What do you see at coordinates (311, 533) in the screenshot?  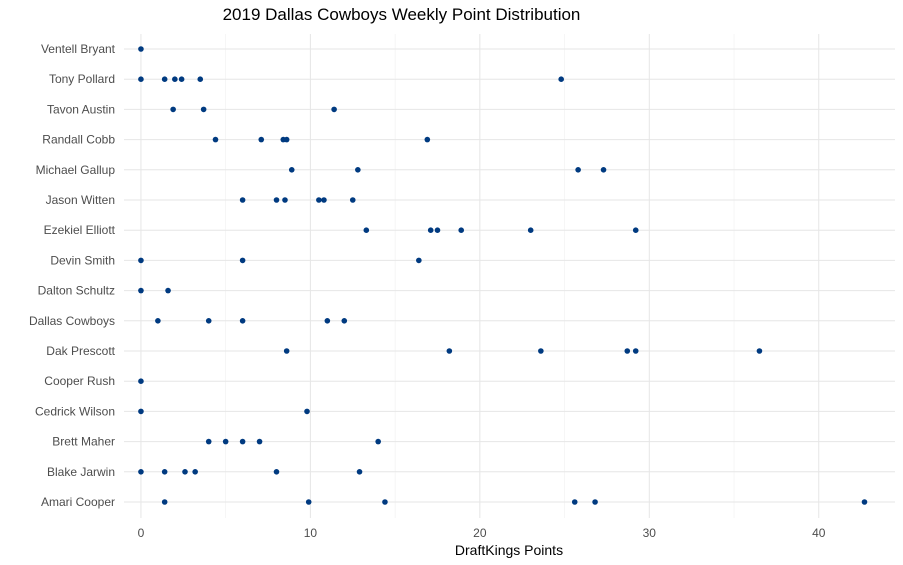 I see `x-tick-label: 10` at bounding box center [311, 533].